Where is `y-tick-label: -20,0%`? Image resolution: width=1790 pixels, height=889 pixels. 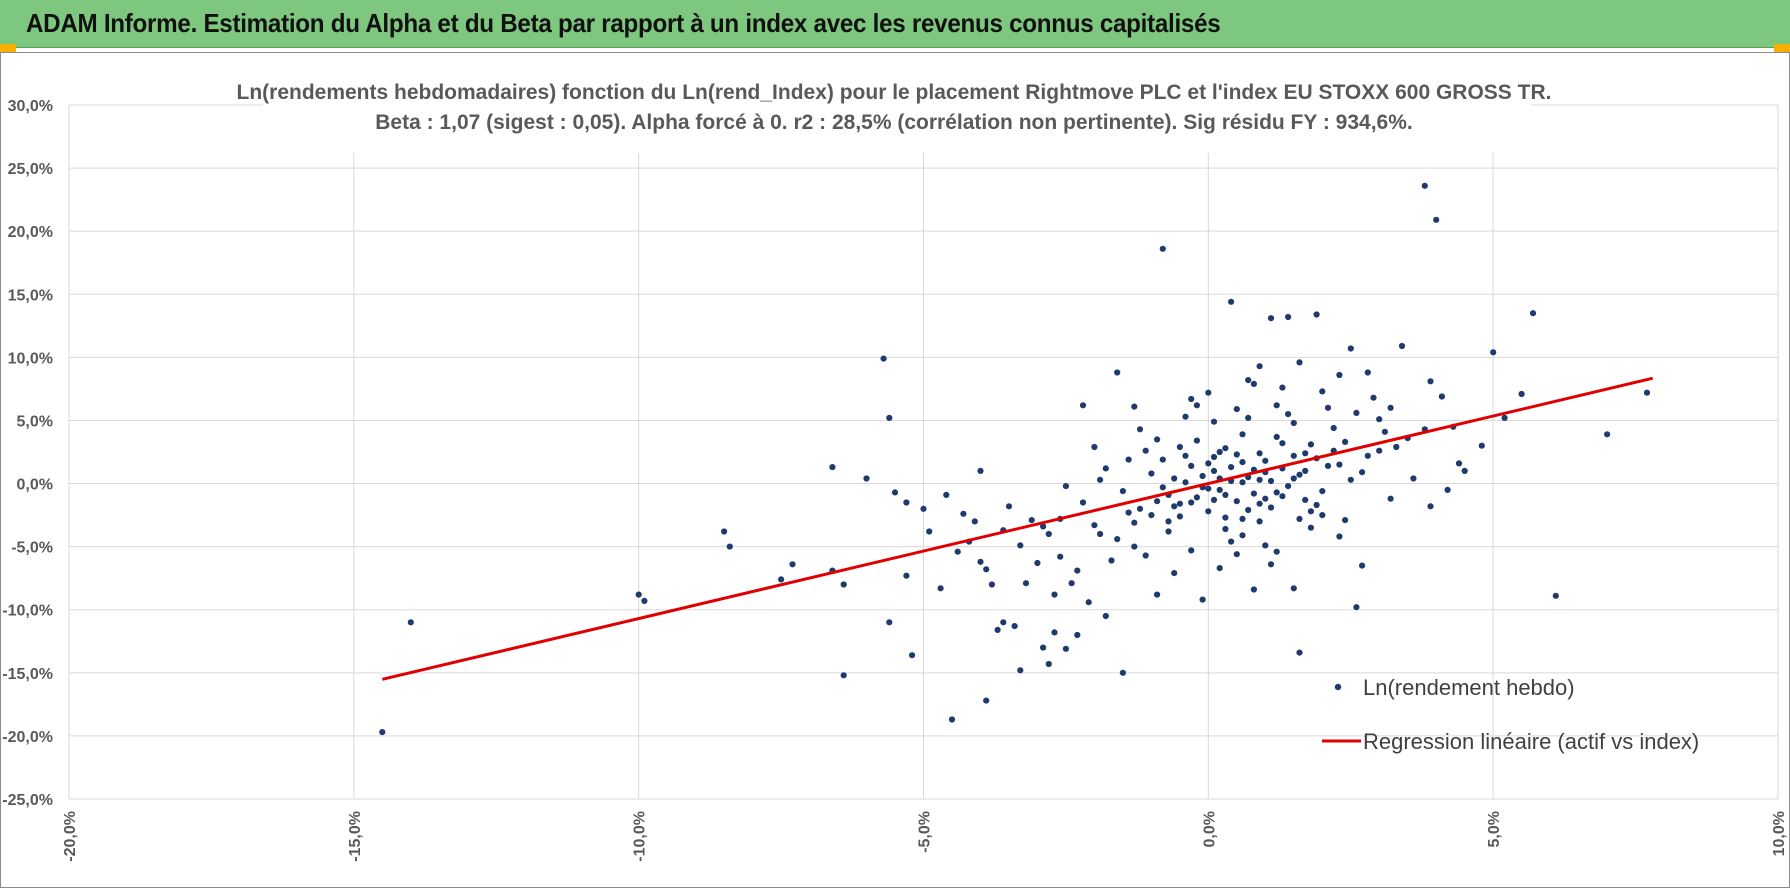
y-tick-label: -20,0% is located at coordinates (27, 737).